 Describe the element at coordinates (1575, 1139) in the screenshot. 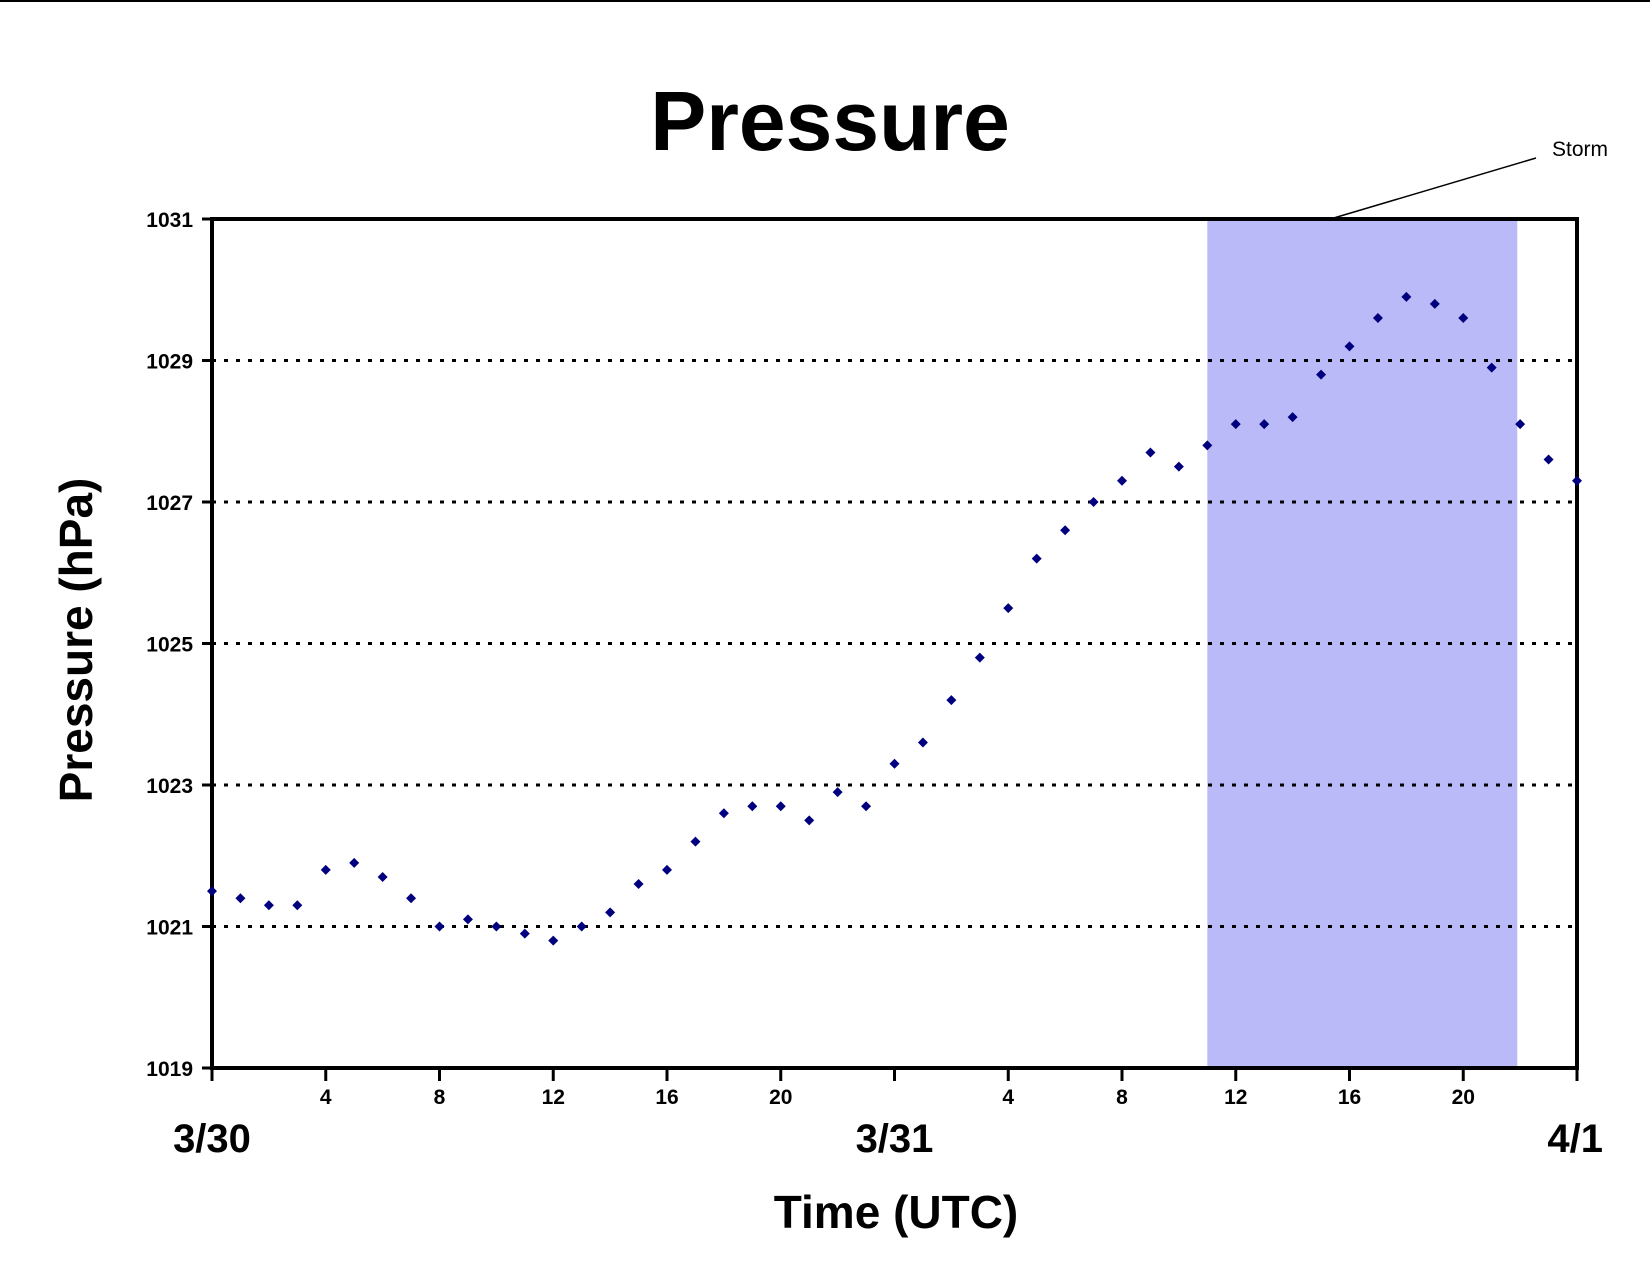

I see `date-label-4-1: 4/1` at that location.